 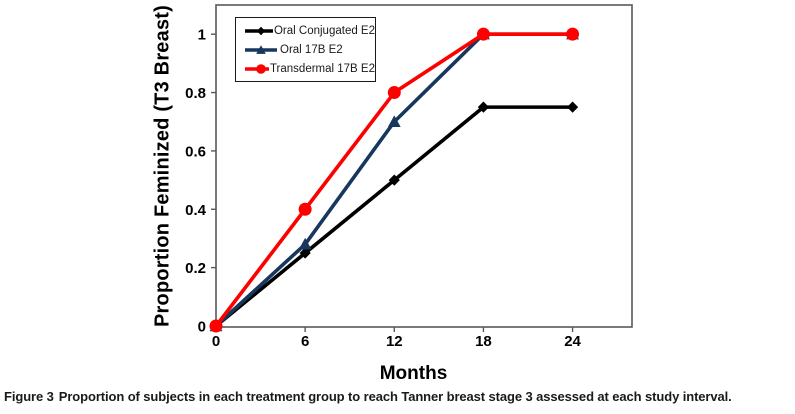 I want to click on legend-label: Oral 17B E2, so click(x=311, y=49).